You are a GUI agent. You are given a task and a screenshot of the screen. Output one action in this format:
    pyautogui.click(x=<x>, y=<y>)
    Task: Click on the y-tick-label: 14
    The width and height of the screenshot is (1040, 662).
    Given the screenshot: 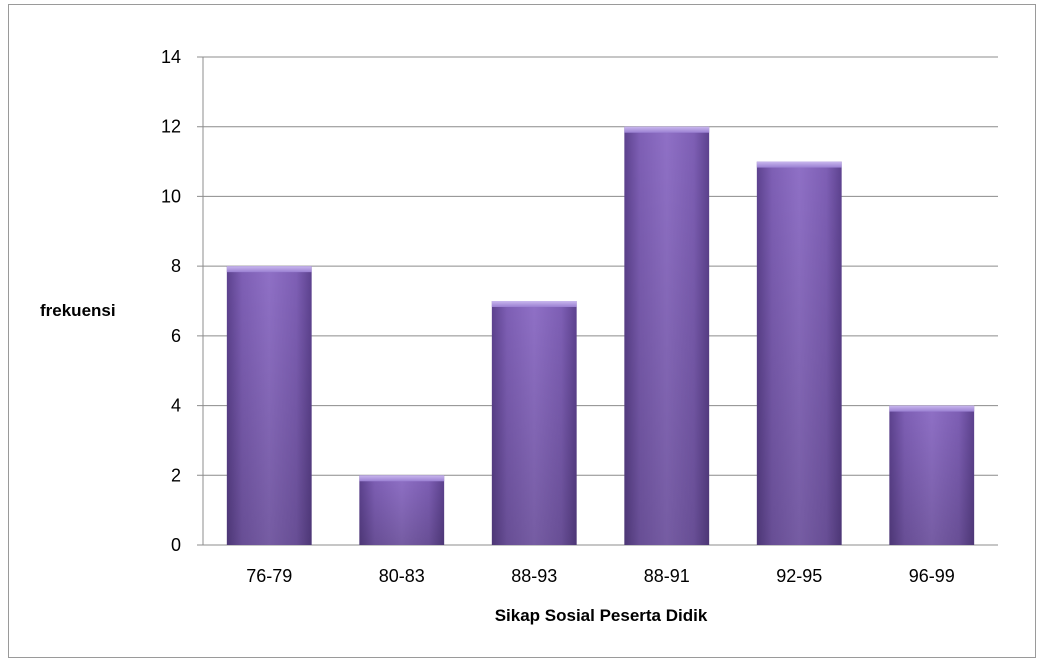 What is the action you would take?
    pyautogui.click(x=171, y=57)
    